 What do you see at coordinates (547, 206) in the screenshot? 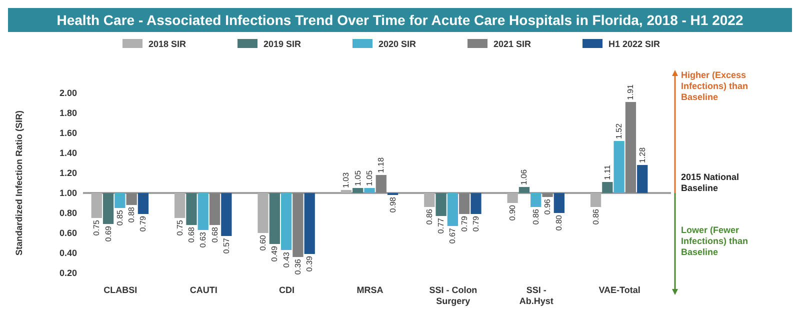
I see `data-label: 0.96` at bounding box center [547, 206].